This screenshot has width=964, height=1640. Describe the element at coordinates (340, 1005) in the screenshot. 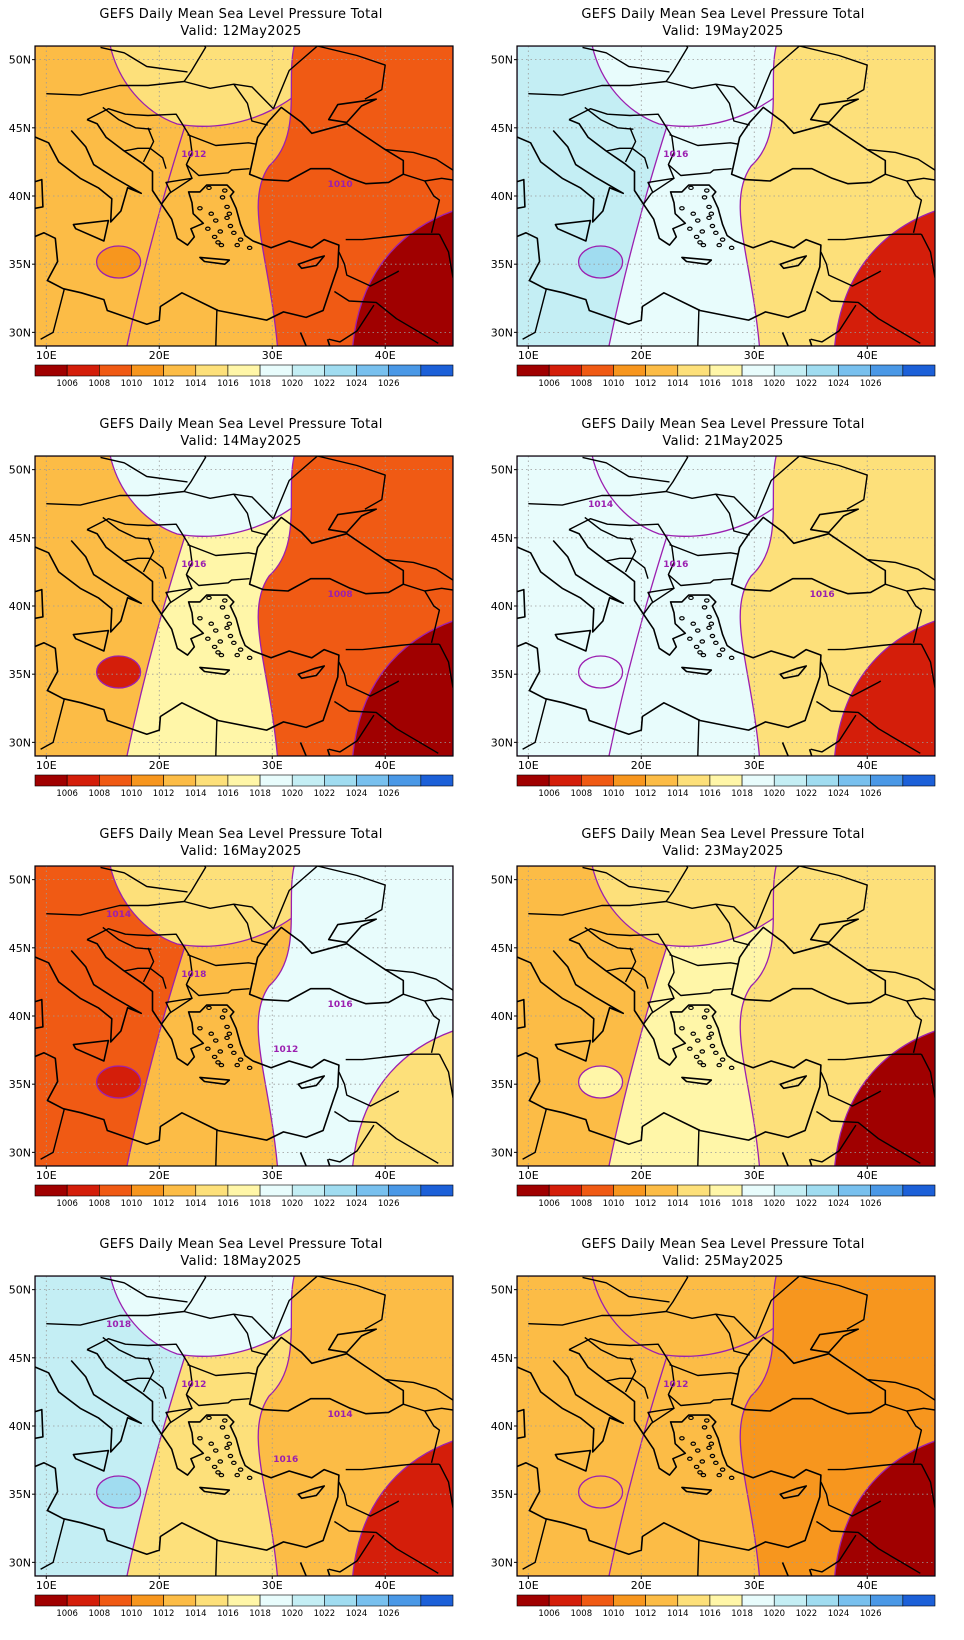

I see `contour-label: 1016` at that location.